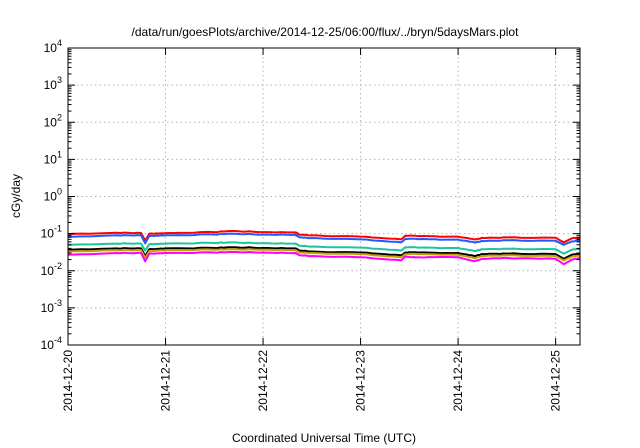 The width and height of the screenshot is (640, 448). I want to click on y-tick-label: 10⁰, so click(53, 195).